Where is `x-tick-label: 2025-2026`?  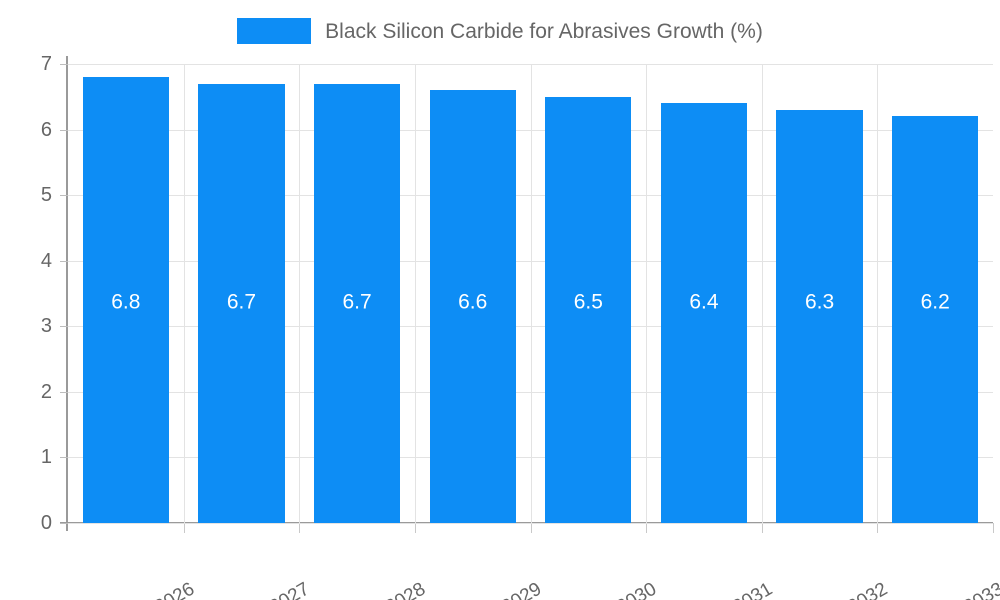 x-tick-label: 2025-2026 is located at coordinates (153, 589).